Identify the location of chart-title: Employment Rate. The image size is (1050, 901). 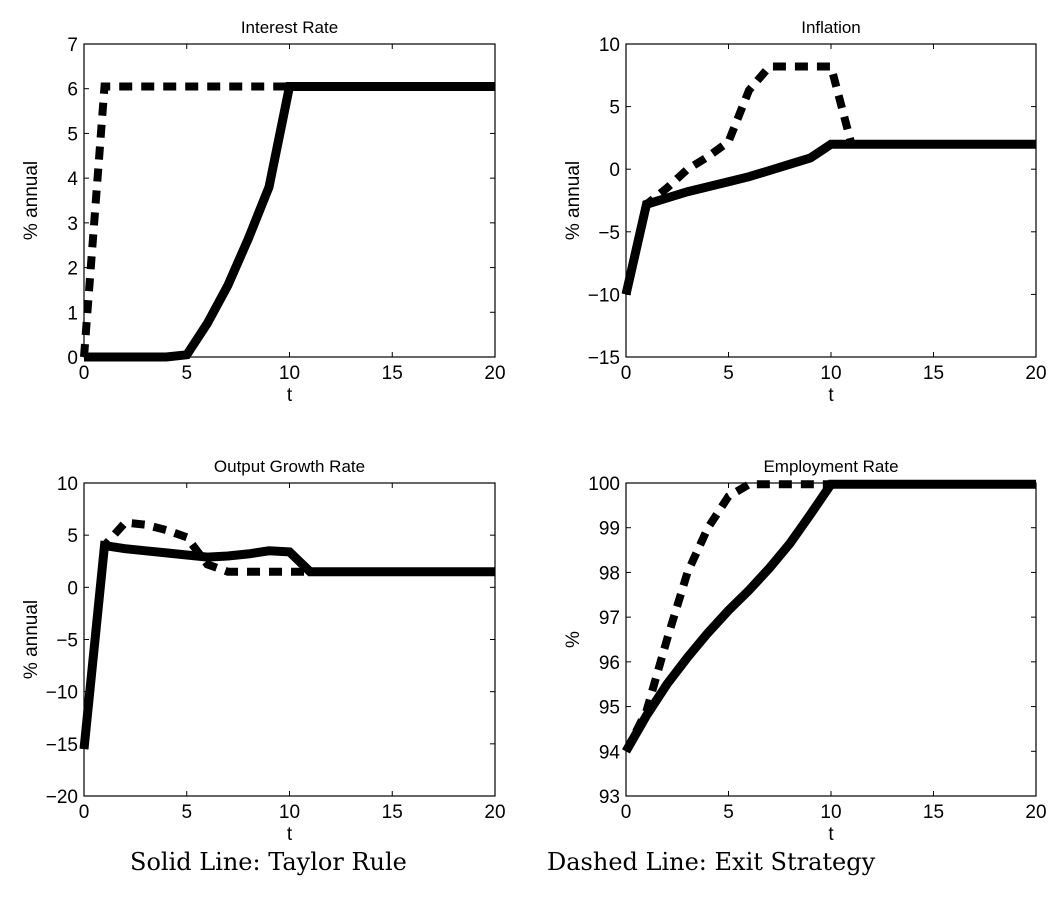
(830, 466).